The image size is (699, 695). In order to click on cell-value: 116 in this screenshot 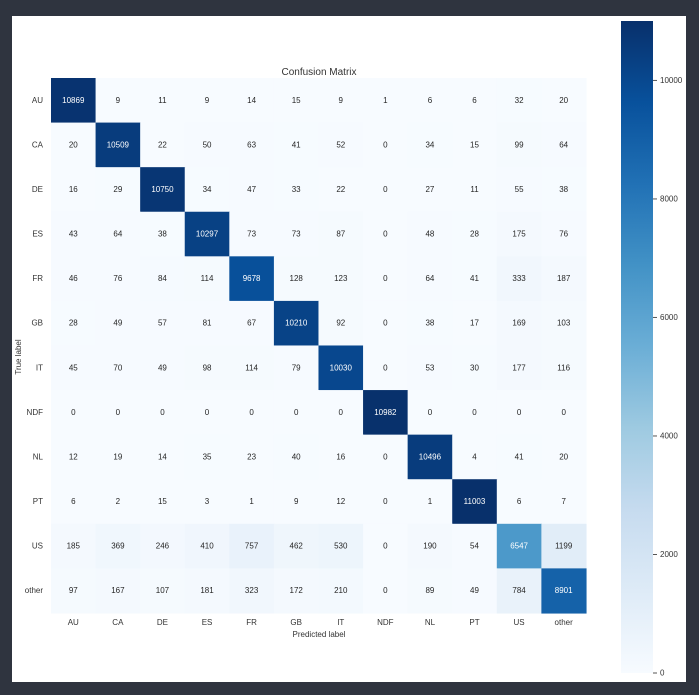, I will do `click(563, 367)`.